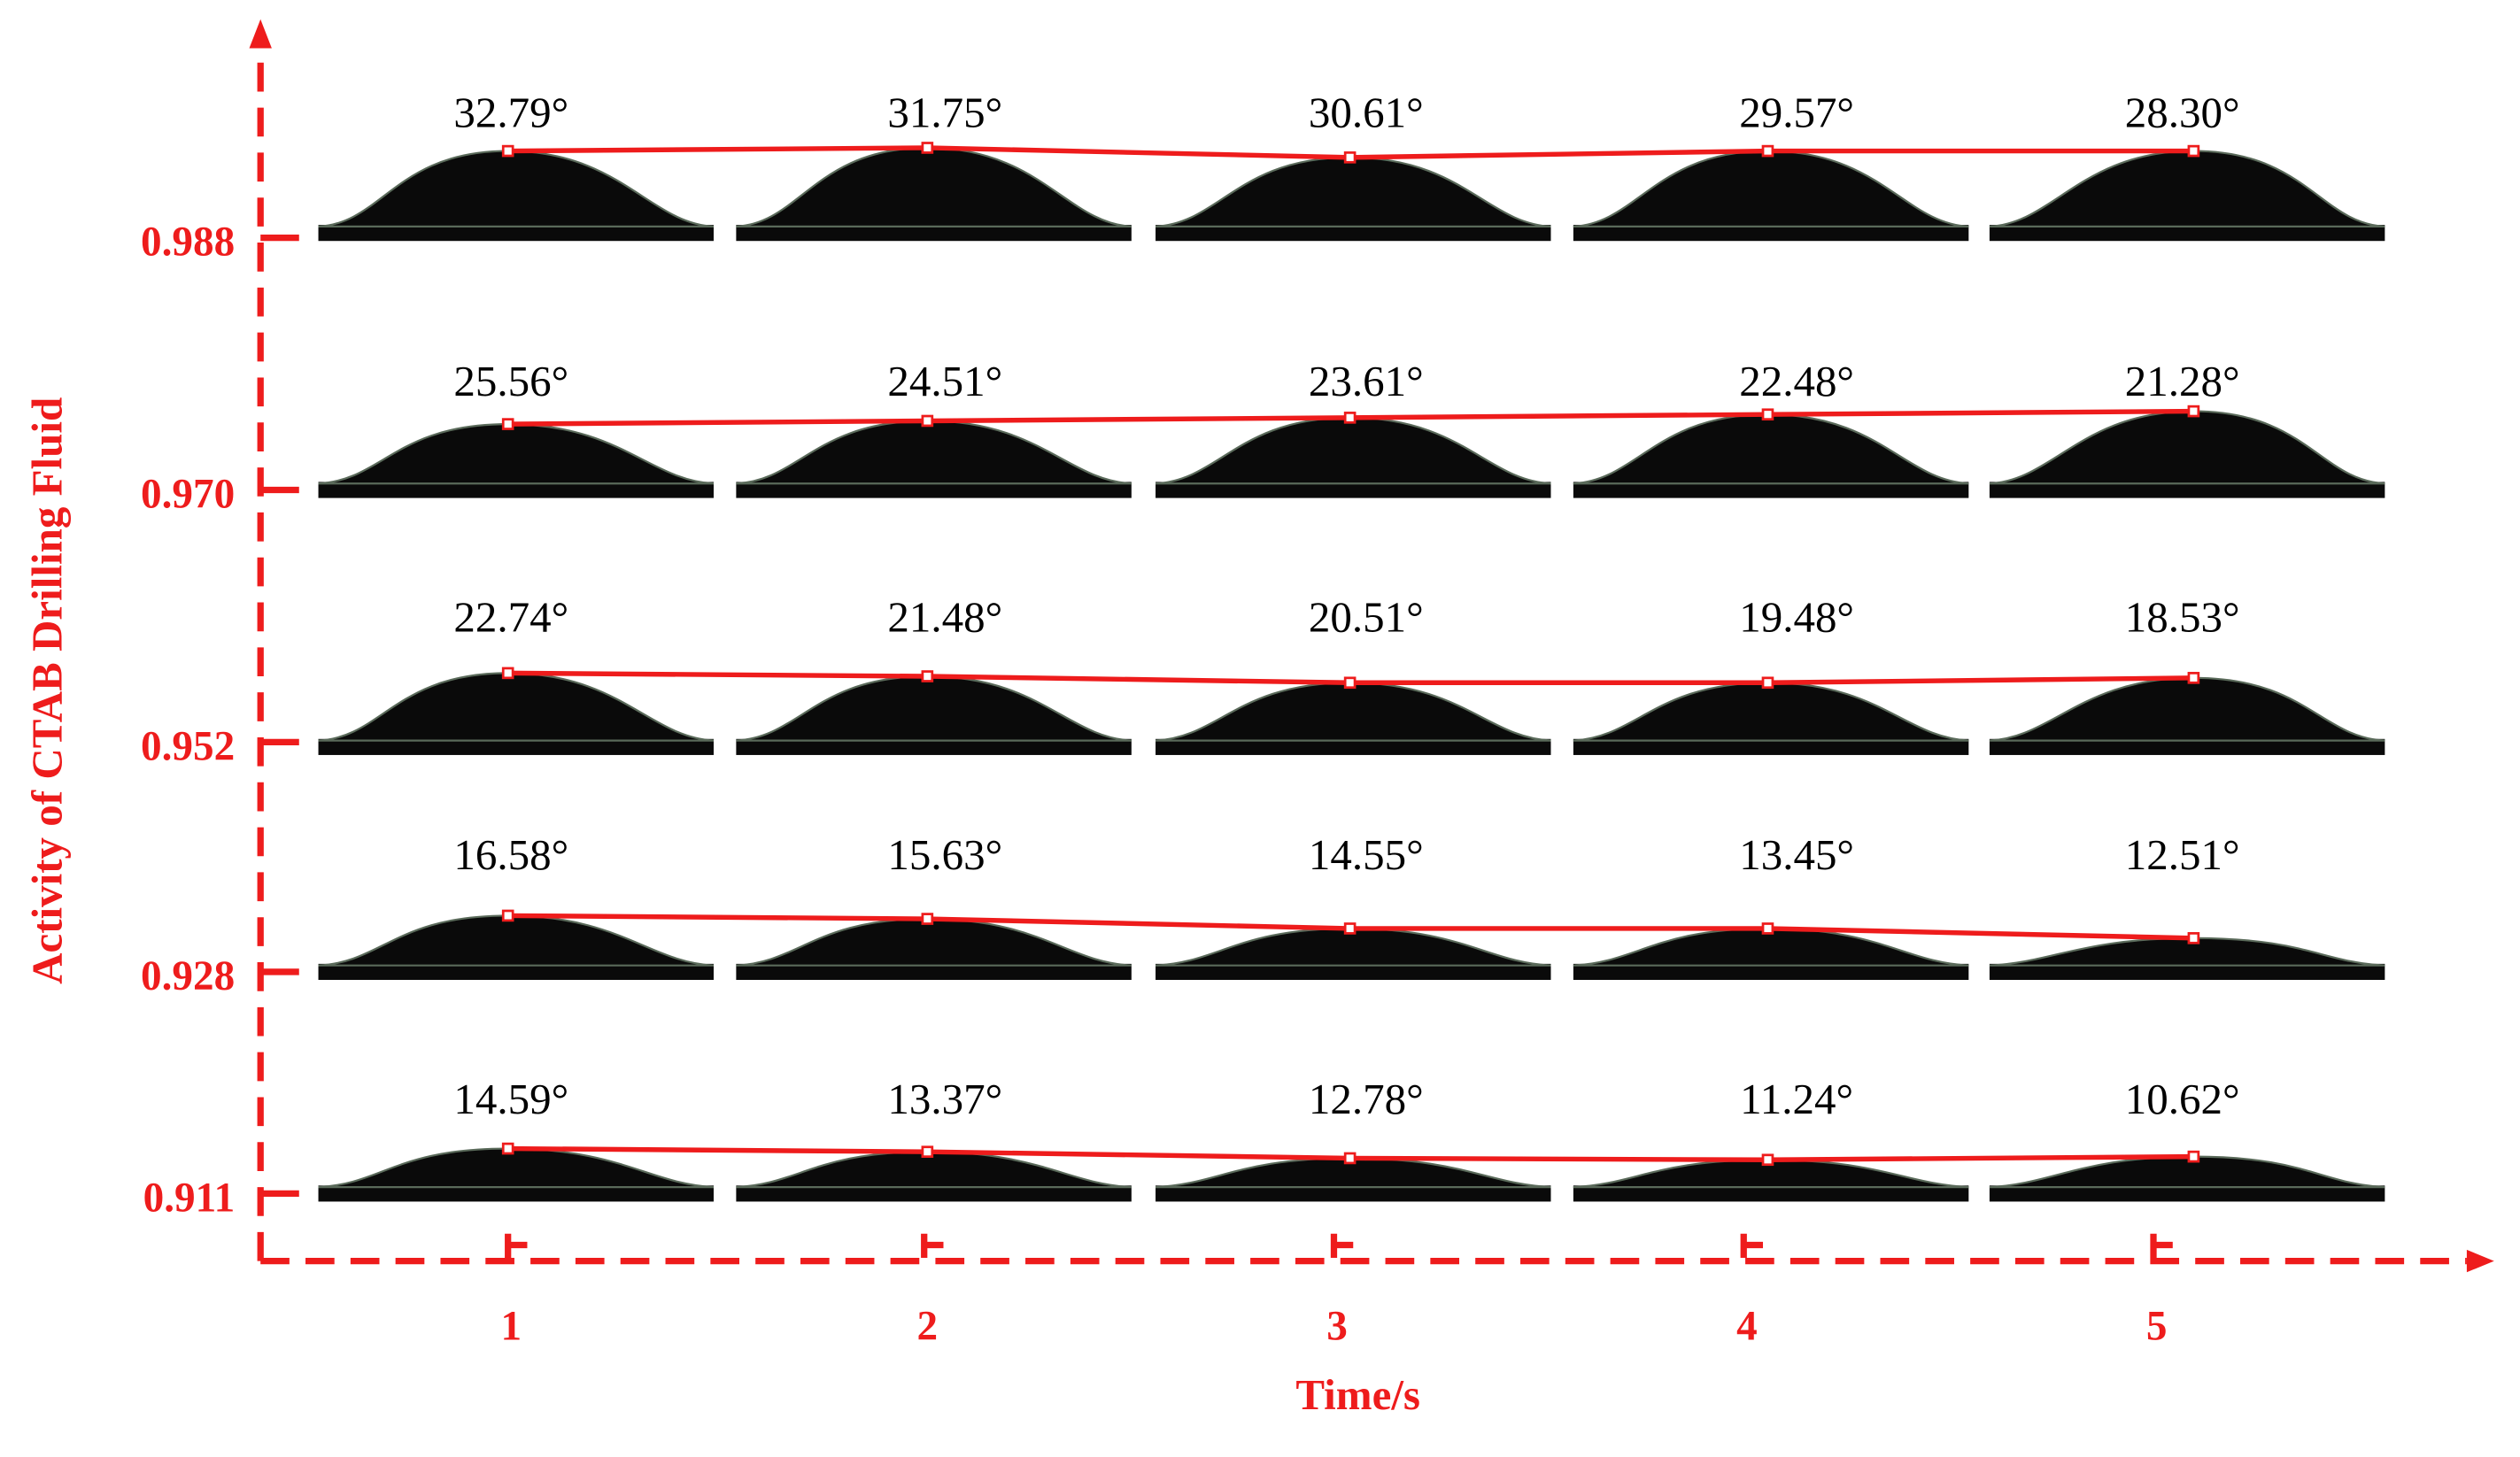 Image resolution: width=2520 pixels, height=1457 pixels. Describe the element at coordinates (2182, 1099) in the screenshot. I see `contact-angle-label: 10.62°` at that location.